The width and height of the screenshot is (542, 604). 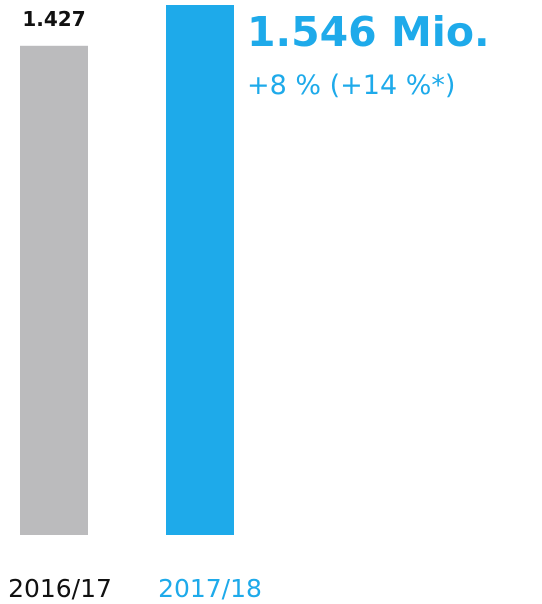 I want to click on bar-2017/18, so click(x=200, y=270).